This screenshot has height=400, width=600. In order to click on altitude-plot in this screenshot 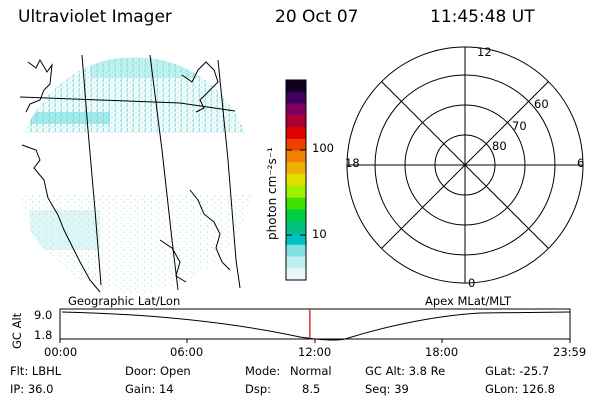, I will do `click(315, 325)`.